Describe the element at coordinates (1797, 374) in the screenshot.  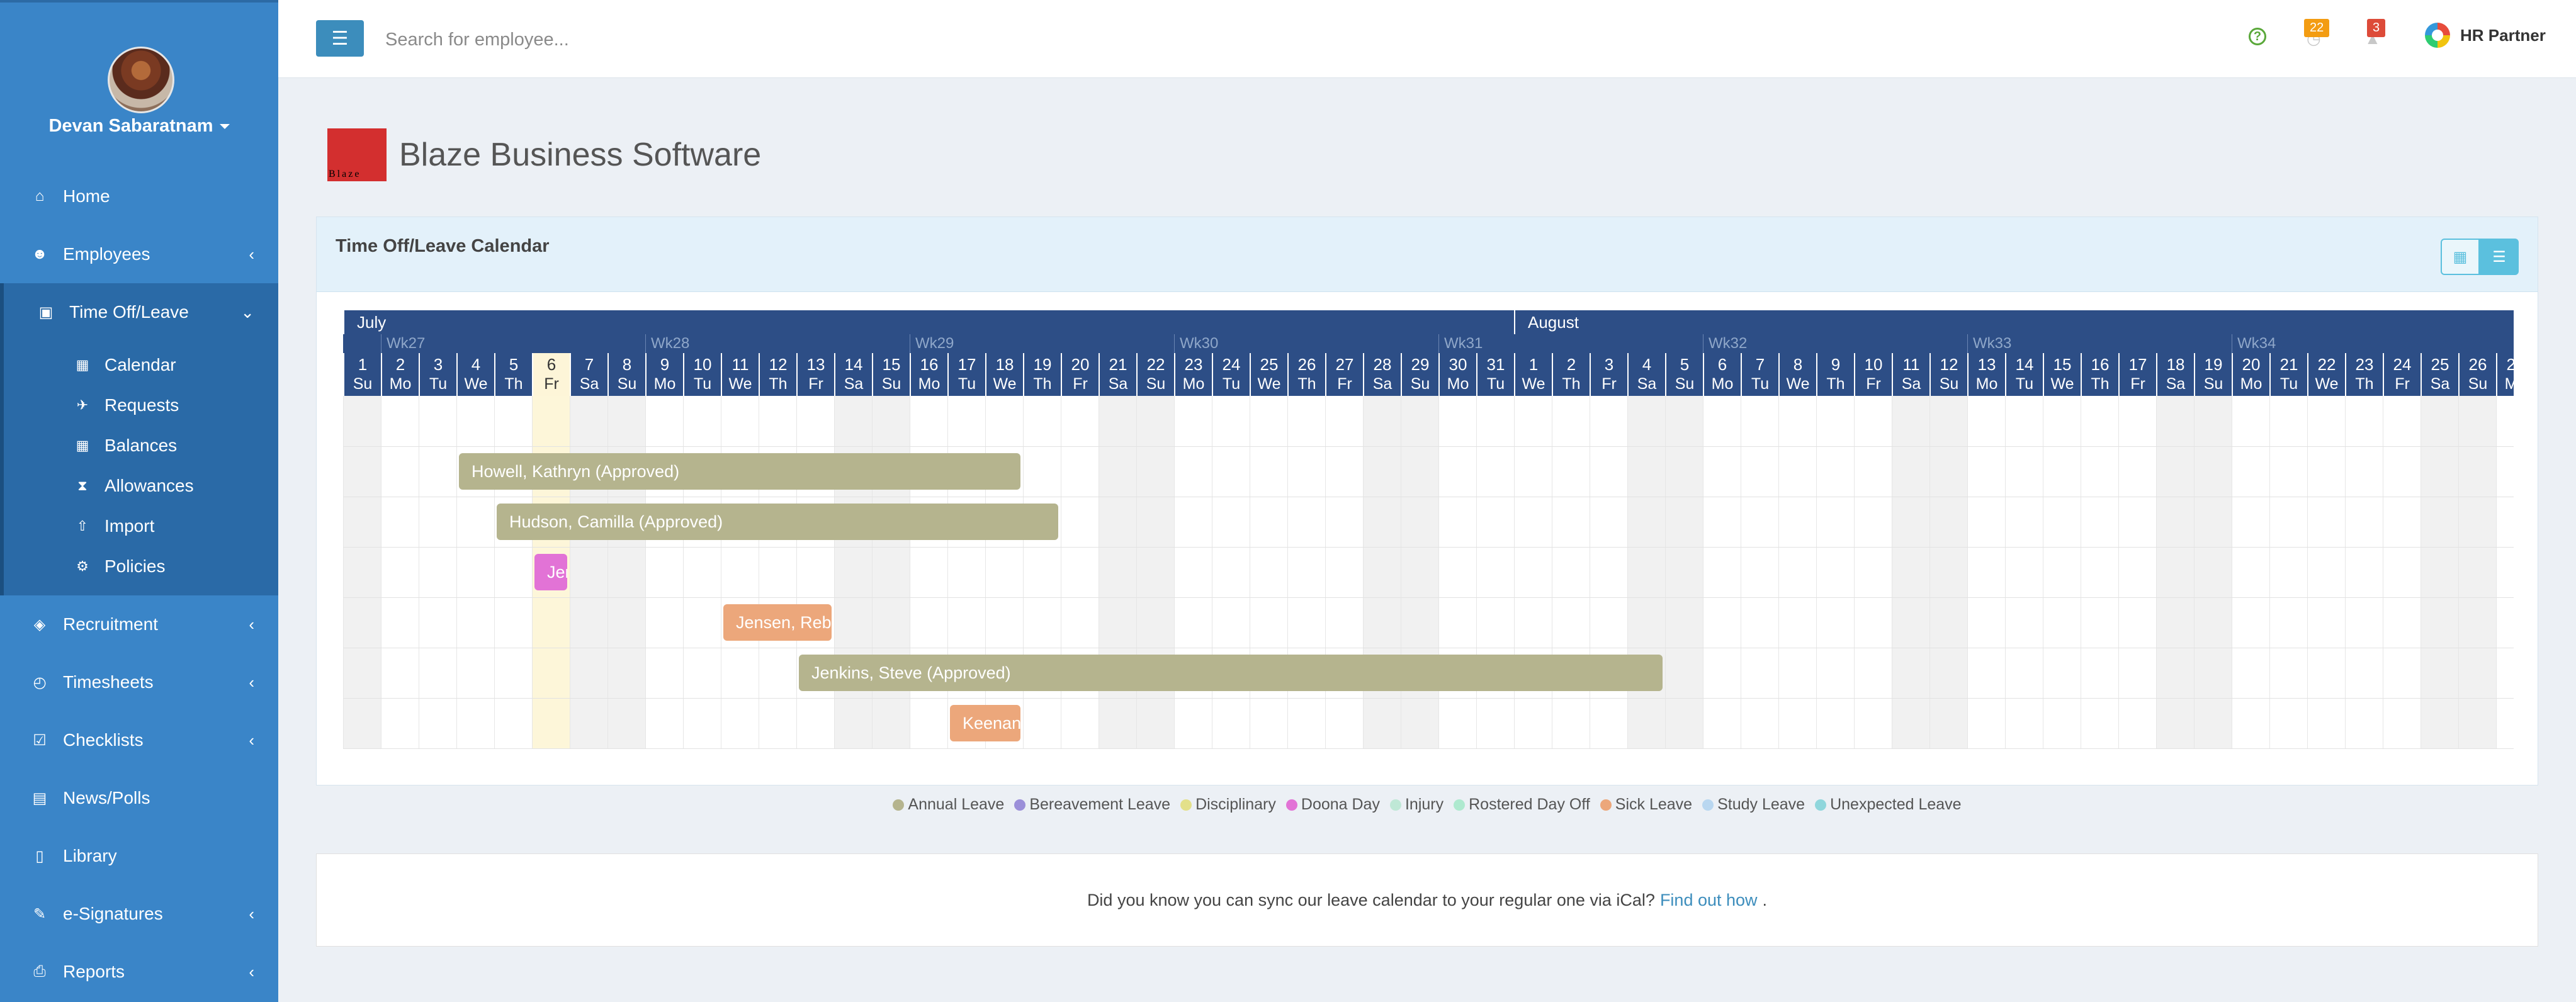
I see `day-header-cell: 8 We` at that location.